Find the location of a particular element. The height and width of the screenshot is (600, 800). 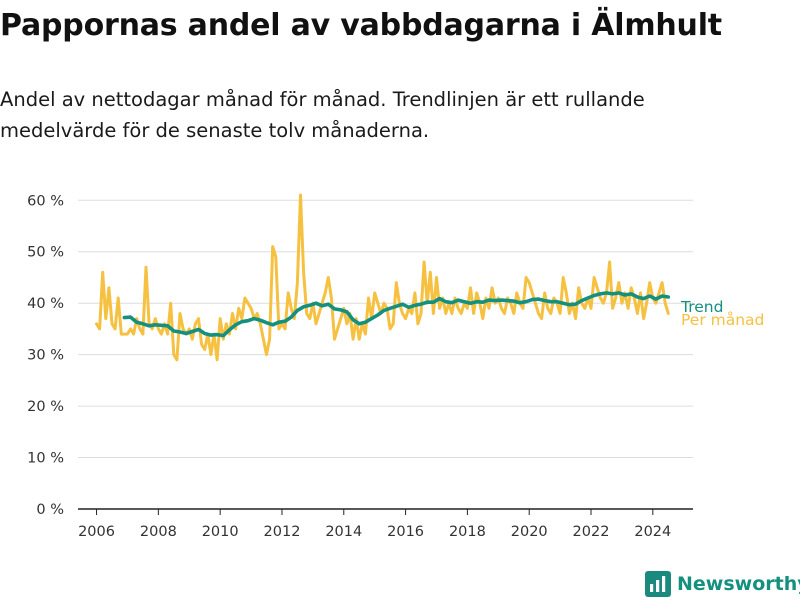

x-tick-label: 2008 is located at coordinates (158, 532).